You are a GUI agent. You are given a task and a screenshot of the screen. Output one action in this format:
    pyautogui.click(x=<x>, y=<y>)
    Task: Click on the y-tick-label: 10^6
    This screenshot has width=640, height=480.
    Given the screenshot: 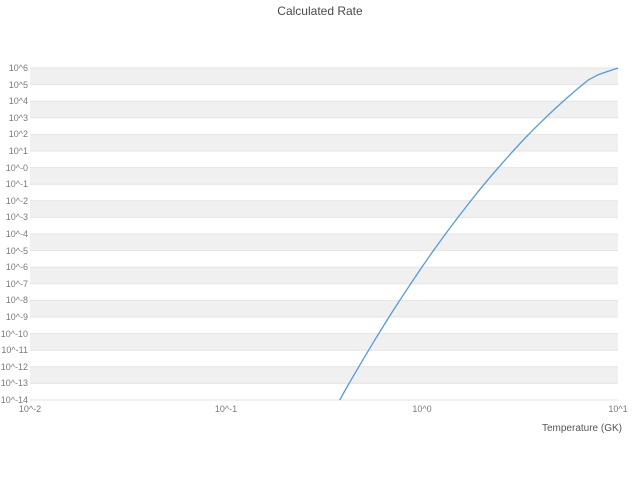 What is the action you would take?
    pyautogui.click(x=18, y=68)
    